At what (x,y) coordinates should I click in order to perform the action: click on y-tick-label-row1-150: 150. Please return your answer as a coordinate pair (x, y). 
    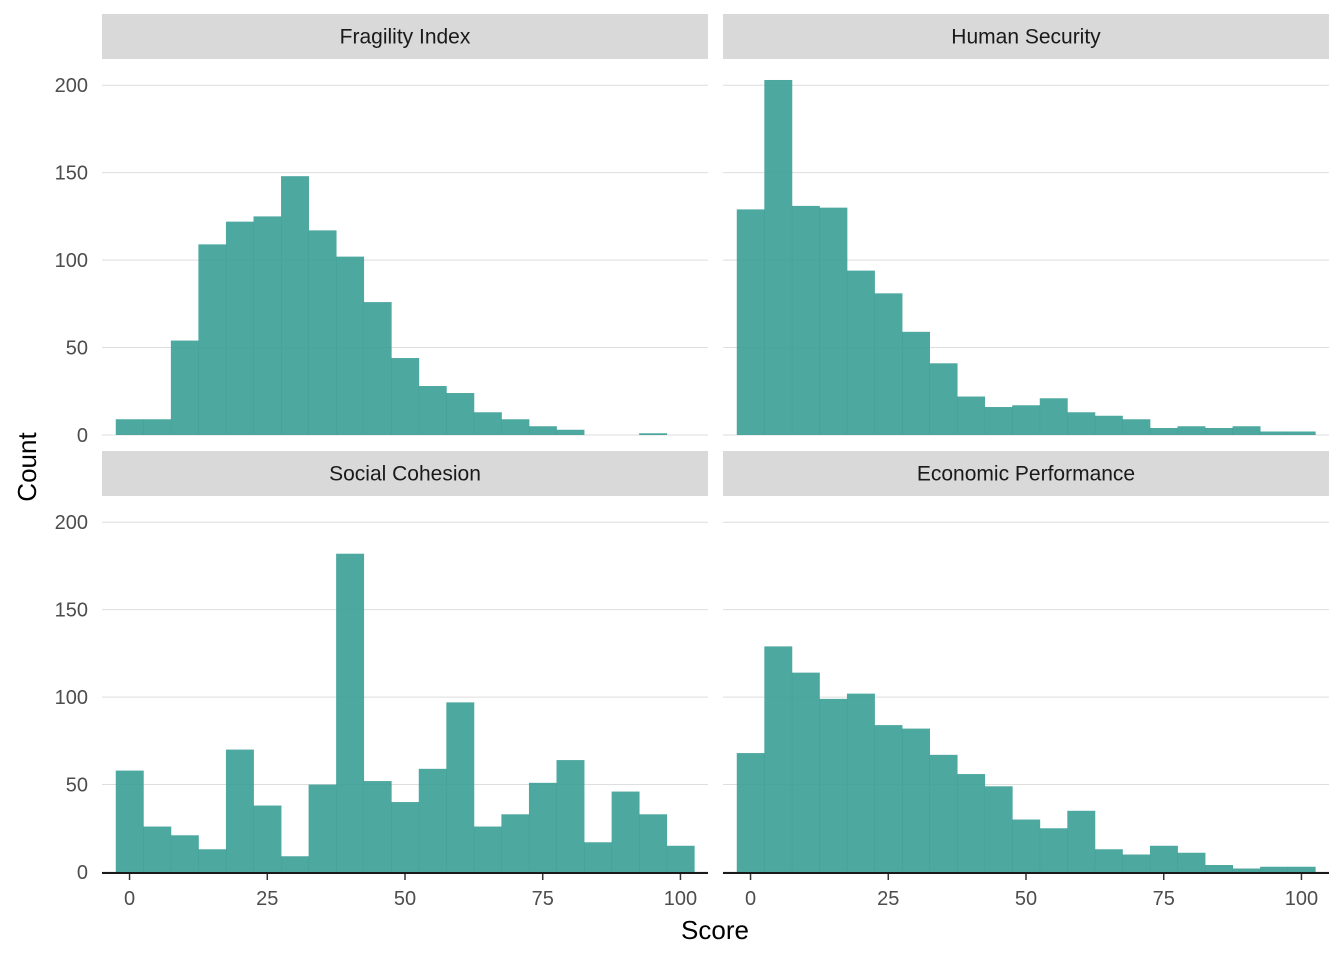
    Looking at the image, I should click on (71, 174).